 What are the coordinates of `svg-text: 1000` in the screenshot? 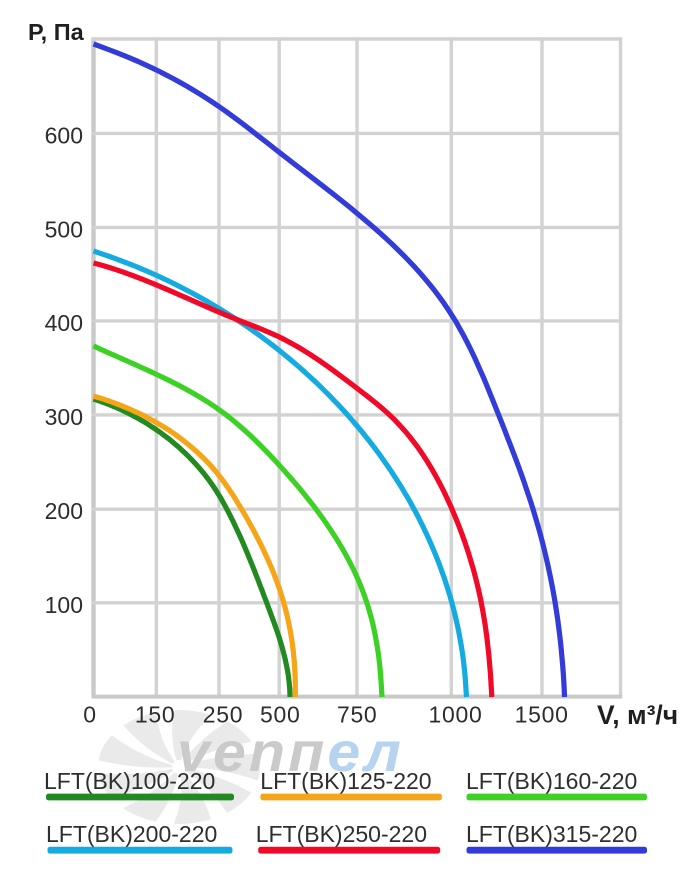 It's located at (456, 715).